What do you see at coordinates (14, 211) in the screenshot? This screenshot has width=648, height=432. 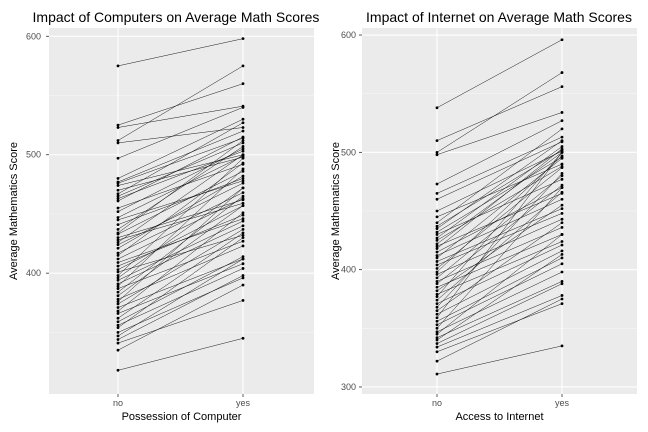 I see `y-axis-label: Average Mathematics Score` at bounding box center [14, 211].